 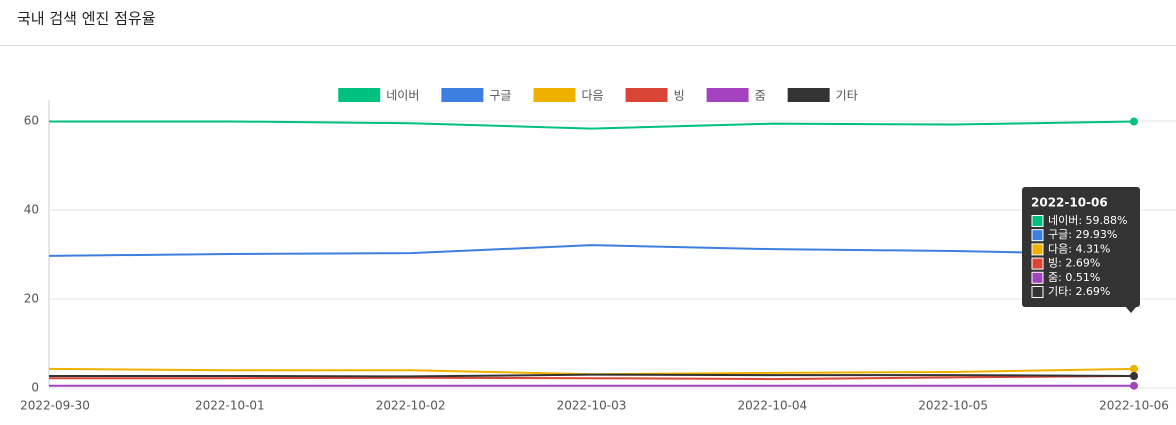 I want to click on tooltip-item: 기타: 2.69%, so click(x=1079, y=291).